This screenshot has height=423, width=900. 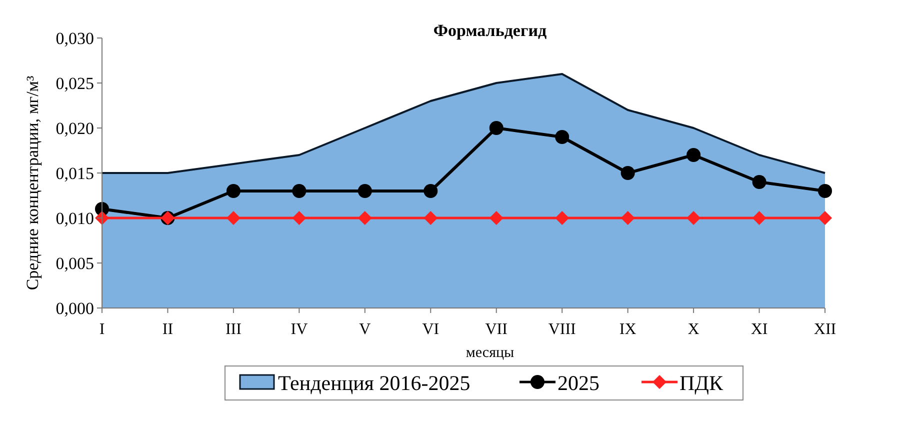 I want to click on x-tick-label: I, so click(x=102, y=329).